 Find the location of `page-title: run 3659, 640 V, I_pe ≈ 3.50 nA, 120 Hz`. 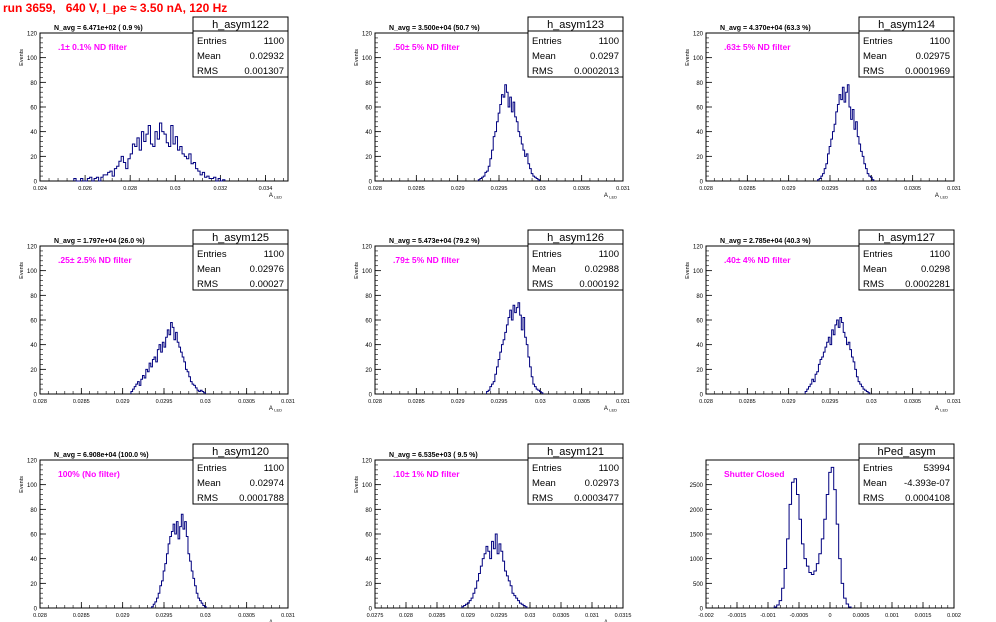

page-title: run 3659, 640 V, I_pe ≈ 3.50 nA, 120 Hz is located at coordinates (115, 8).